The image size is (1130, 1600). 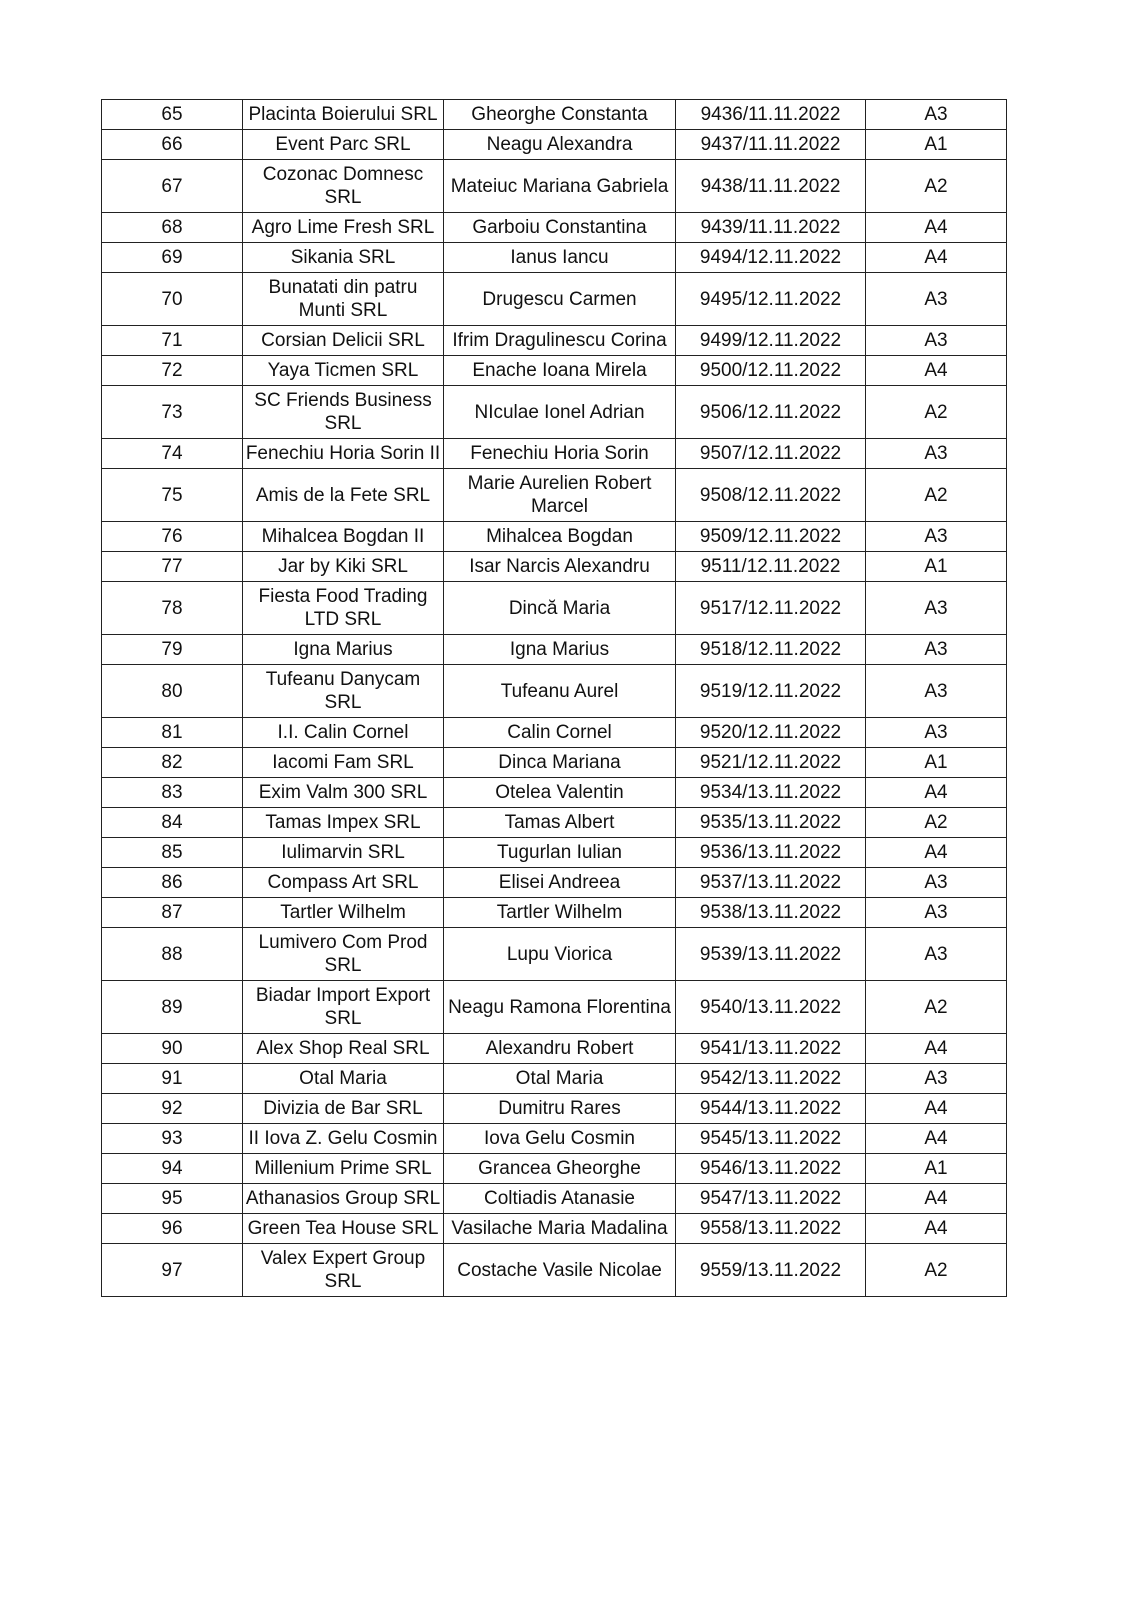 I want to click on row-number-cell: 89, so click(x=172, y=1007).